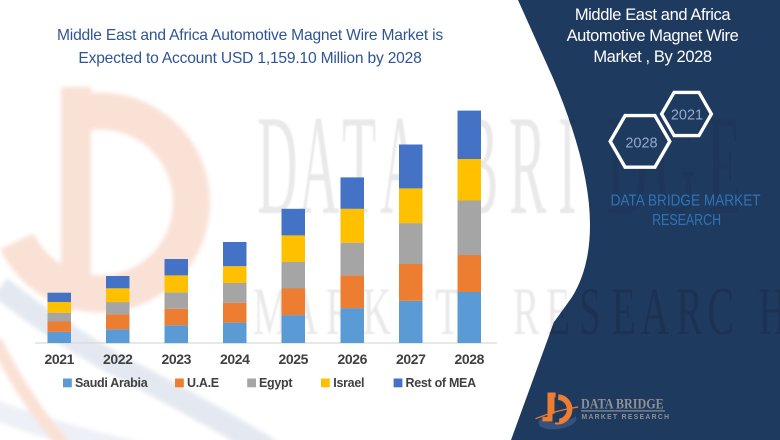 This screenshot has height=440, width=780. Describe the element at coordinates (686, 201) in the screenshot. I see `svg-text: DATA BRIDGE MARKET` at that location.